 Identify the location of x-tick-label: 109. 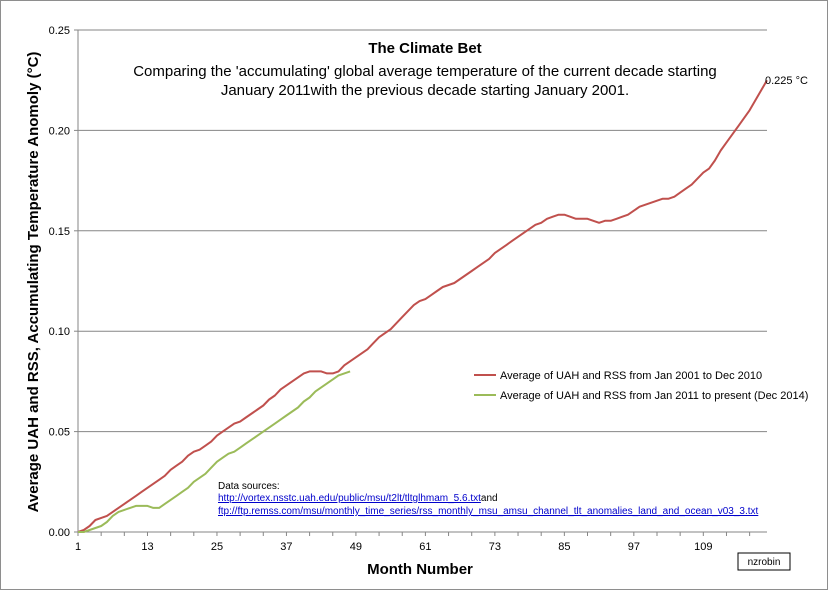
(703, 547).